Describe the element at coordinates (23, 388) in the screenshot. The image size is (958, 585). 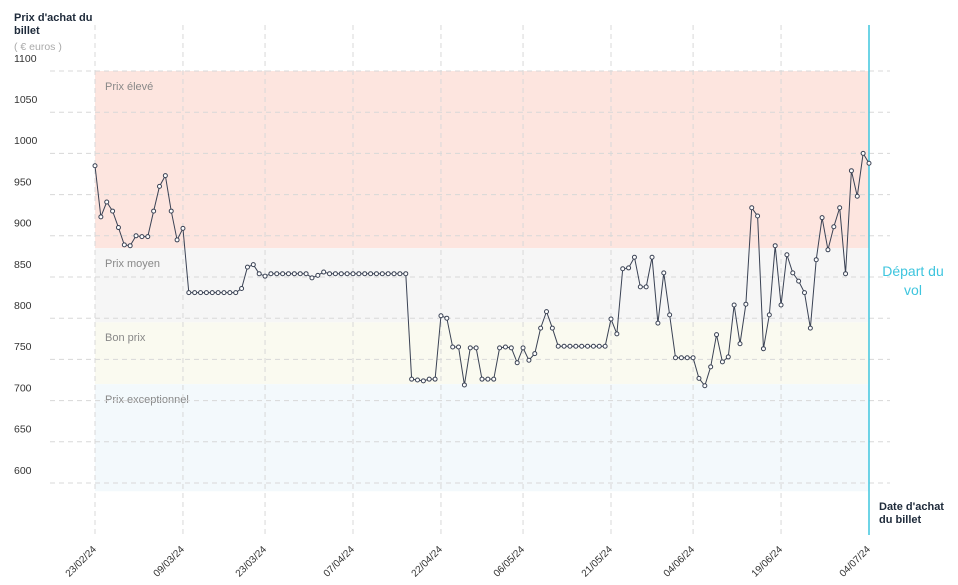
I see `y-tick-label: 700` at that location.